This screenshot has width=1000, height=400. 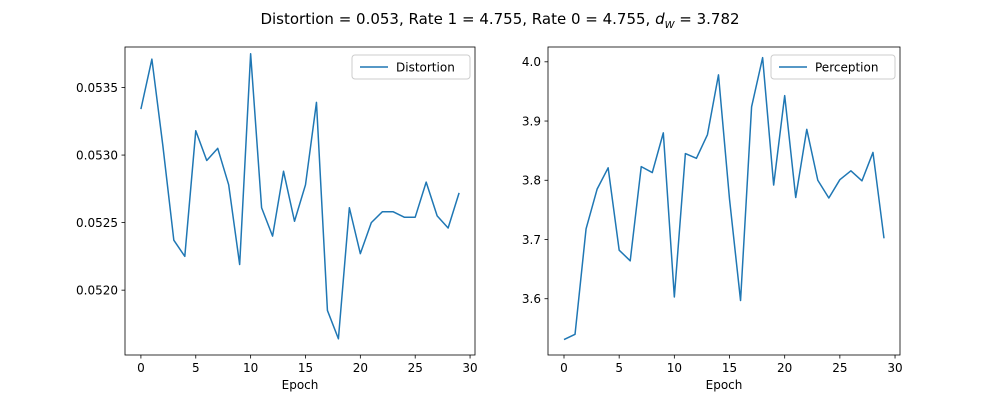 I want to click on y-tick-label: 3.8, so click(x=531, y=181).